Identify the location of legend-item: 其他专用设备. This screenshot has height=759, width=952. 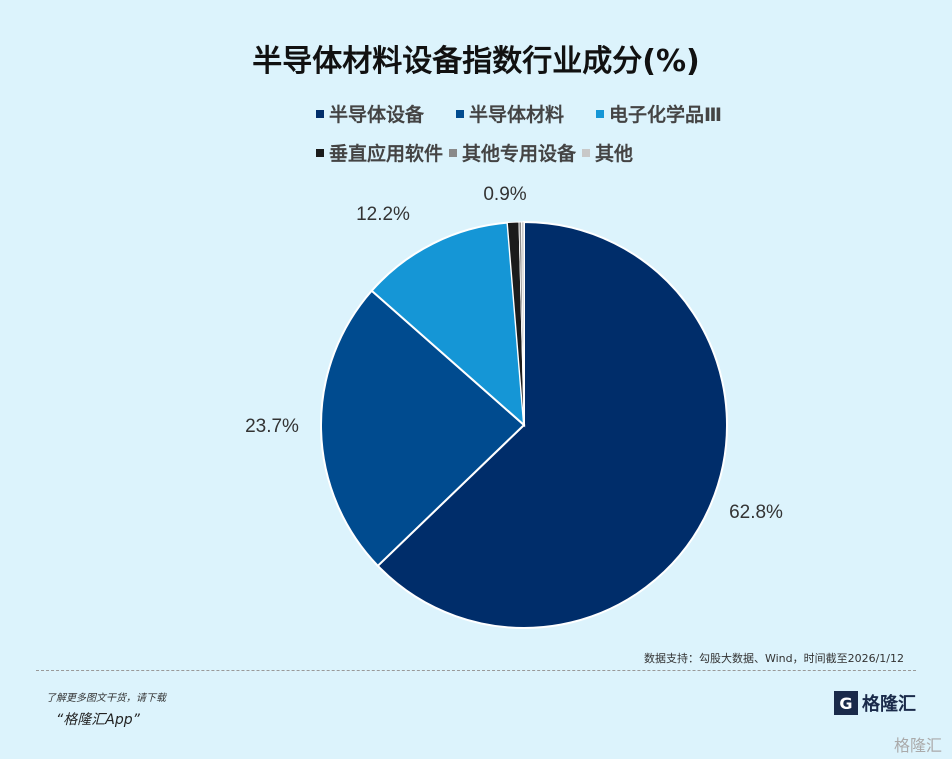
(512, 152).